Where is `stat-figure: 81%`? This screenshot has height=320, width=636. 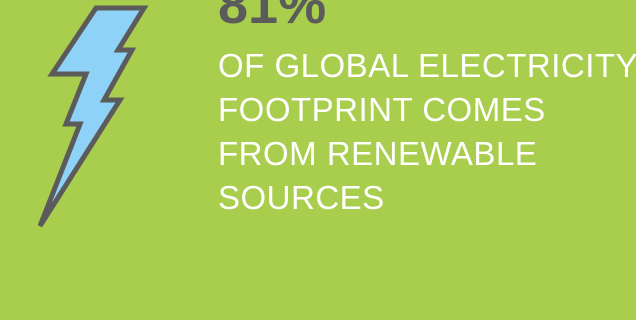
stat-figure: 81% is located at coordinates (272, 17).